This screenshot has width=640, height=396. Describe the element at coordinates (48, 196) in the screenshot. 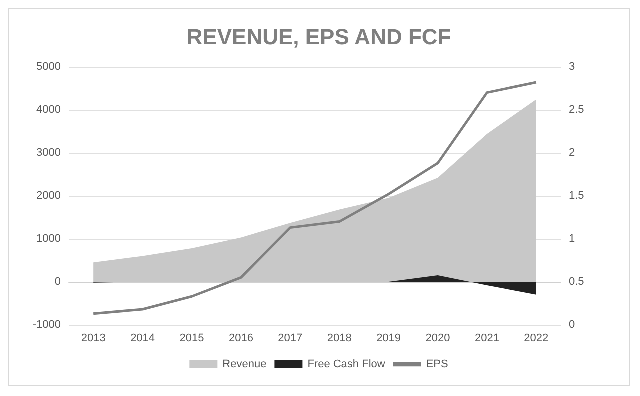

I see `y-tick-label: 2000` at that location.